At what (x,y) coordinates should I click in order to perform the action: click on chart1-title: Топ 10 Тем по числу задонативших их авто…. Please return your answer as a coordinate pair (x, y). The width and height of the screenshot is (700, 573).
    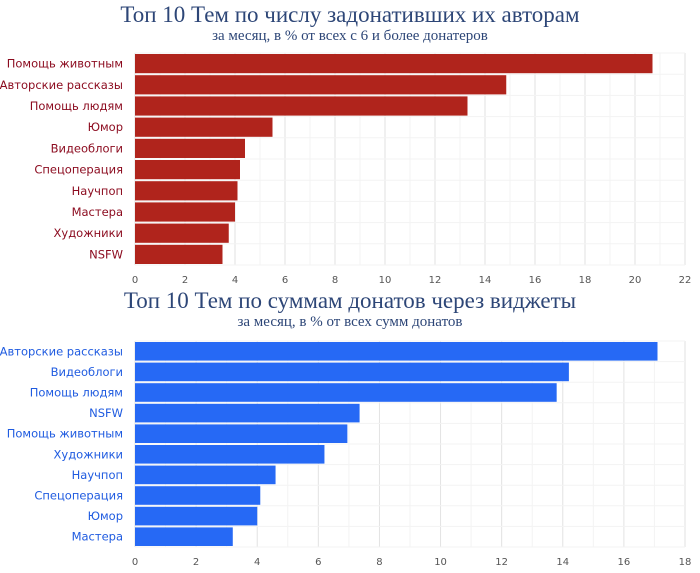
    Looking at the image, I should click on (350, 14).